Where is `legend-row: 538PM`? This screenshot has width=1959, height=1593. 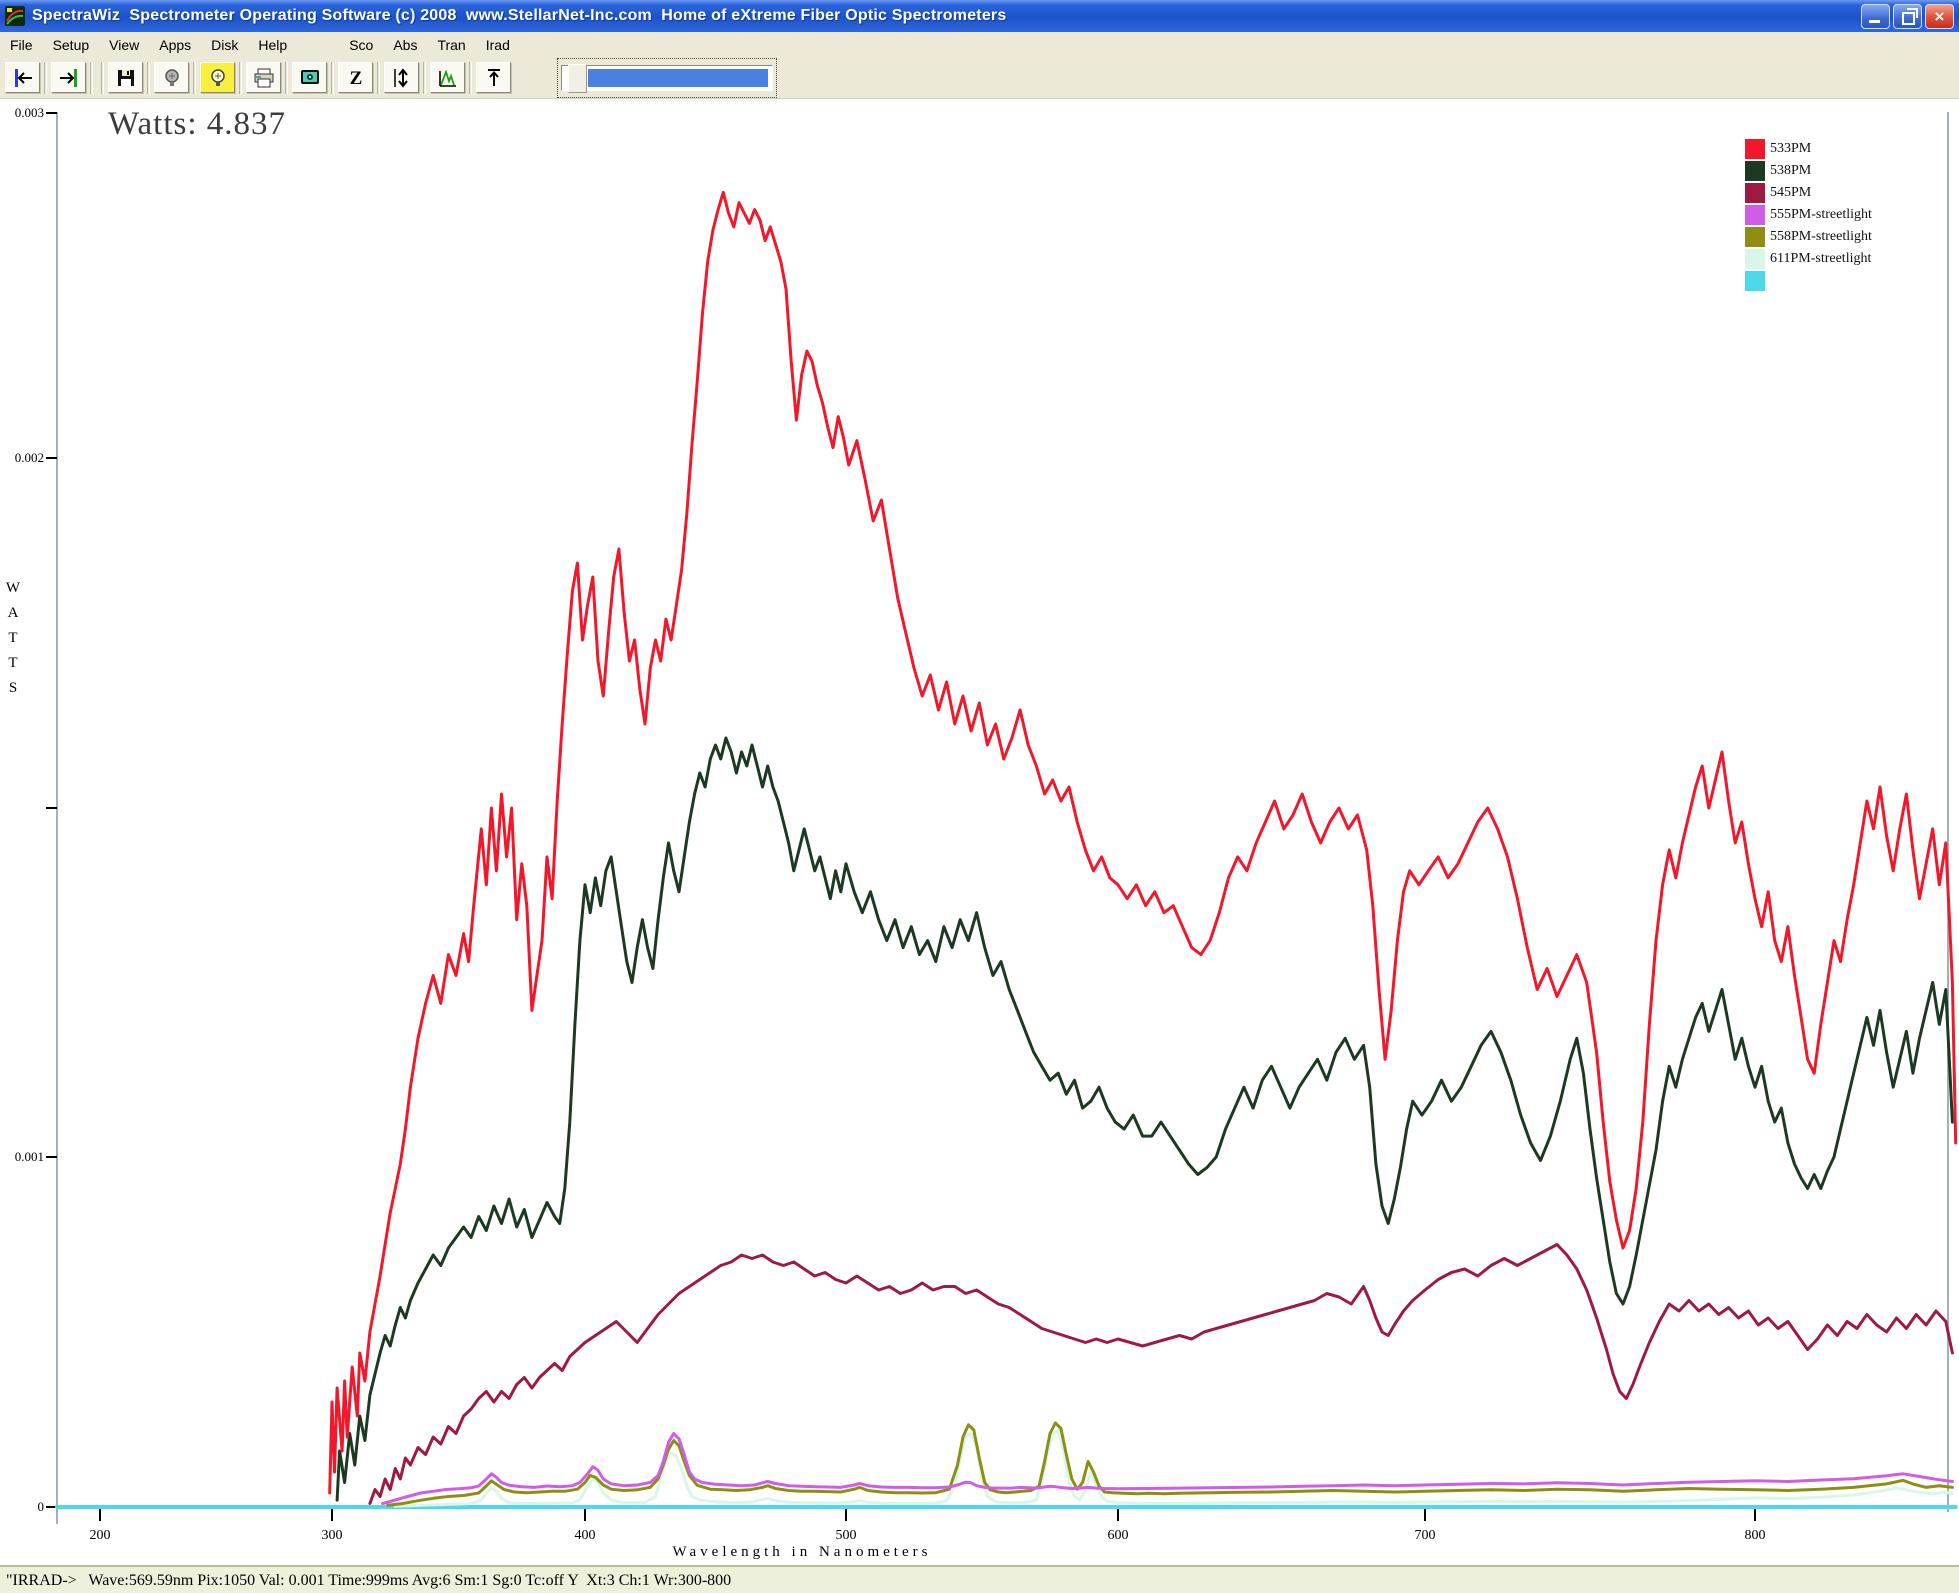
legend-row: 538PM is located at coordinates (1808, 171).